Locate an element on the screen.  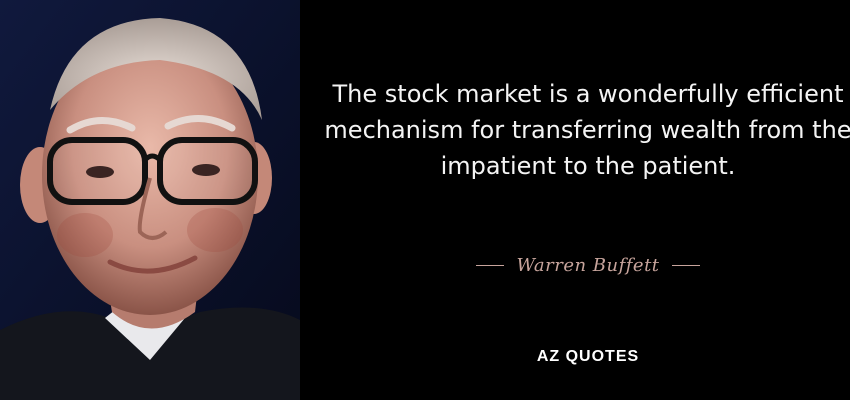
author-attribution: Warren Buffett is located at coordinates (584, 265).